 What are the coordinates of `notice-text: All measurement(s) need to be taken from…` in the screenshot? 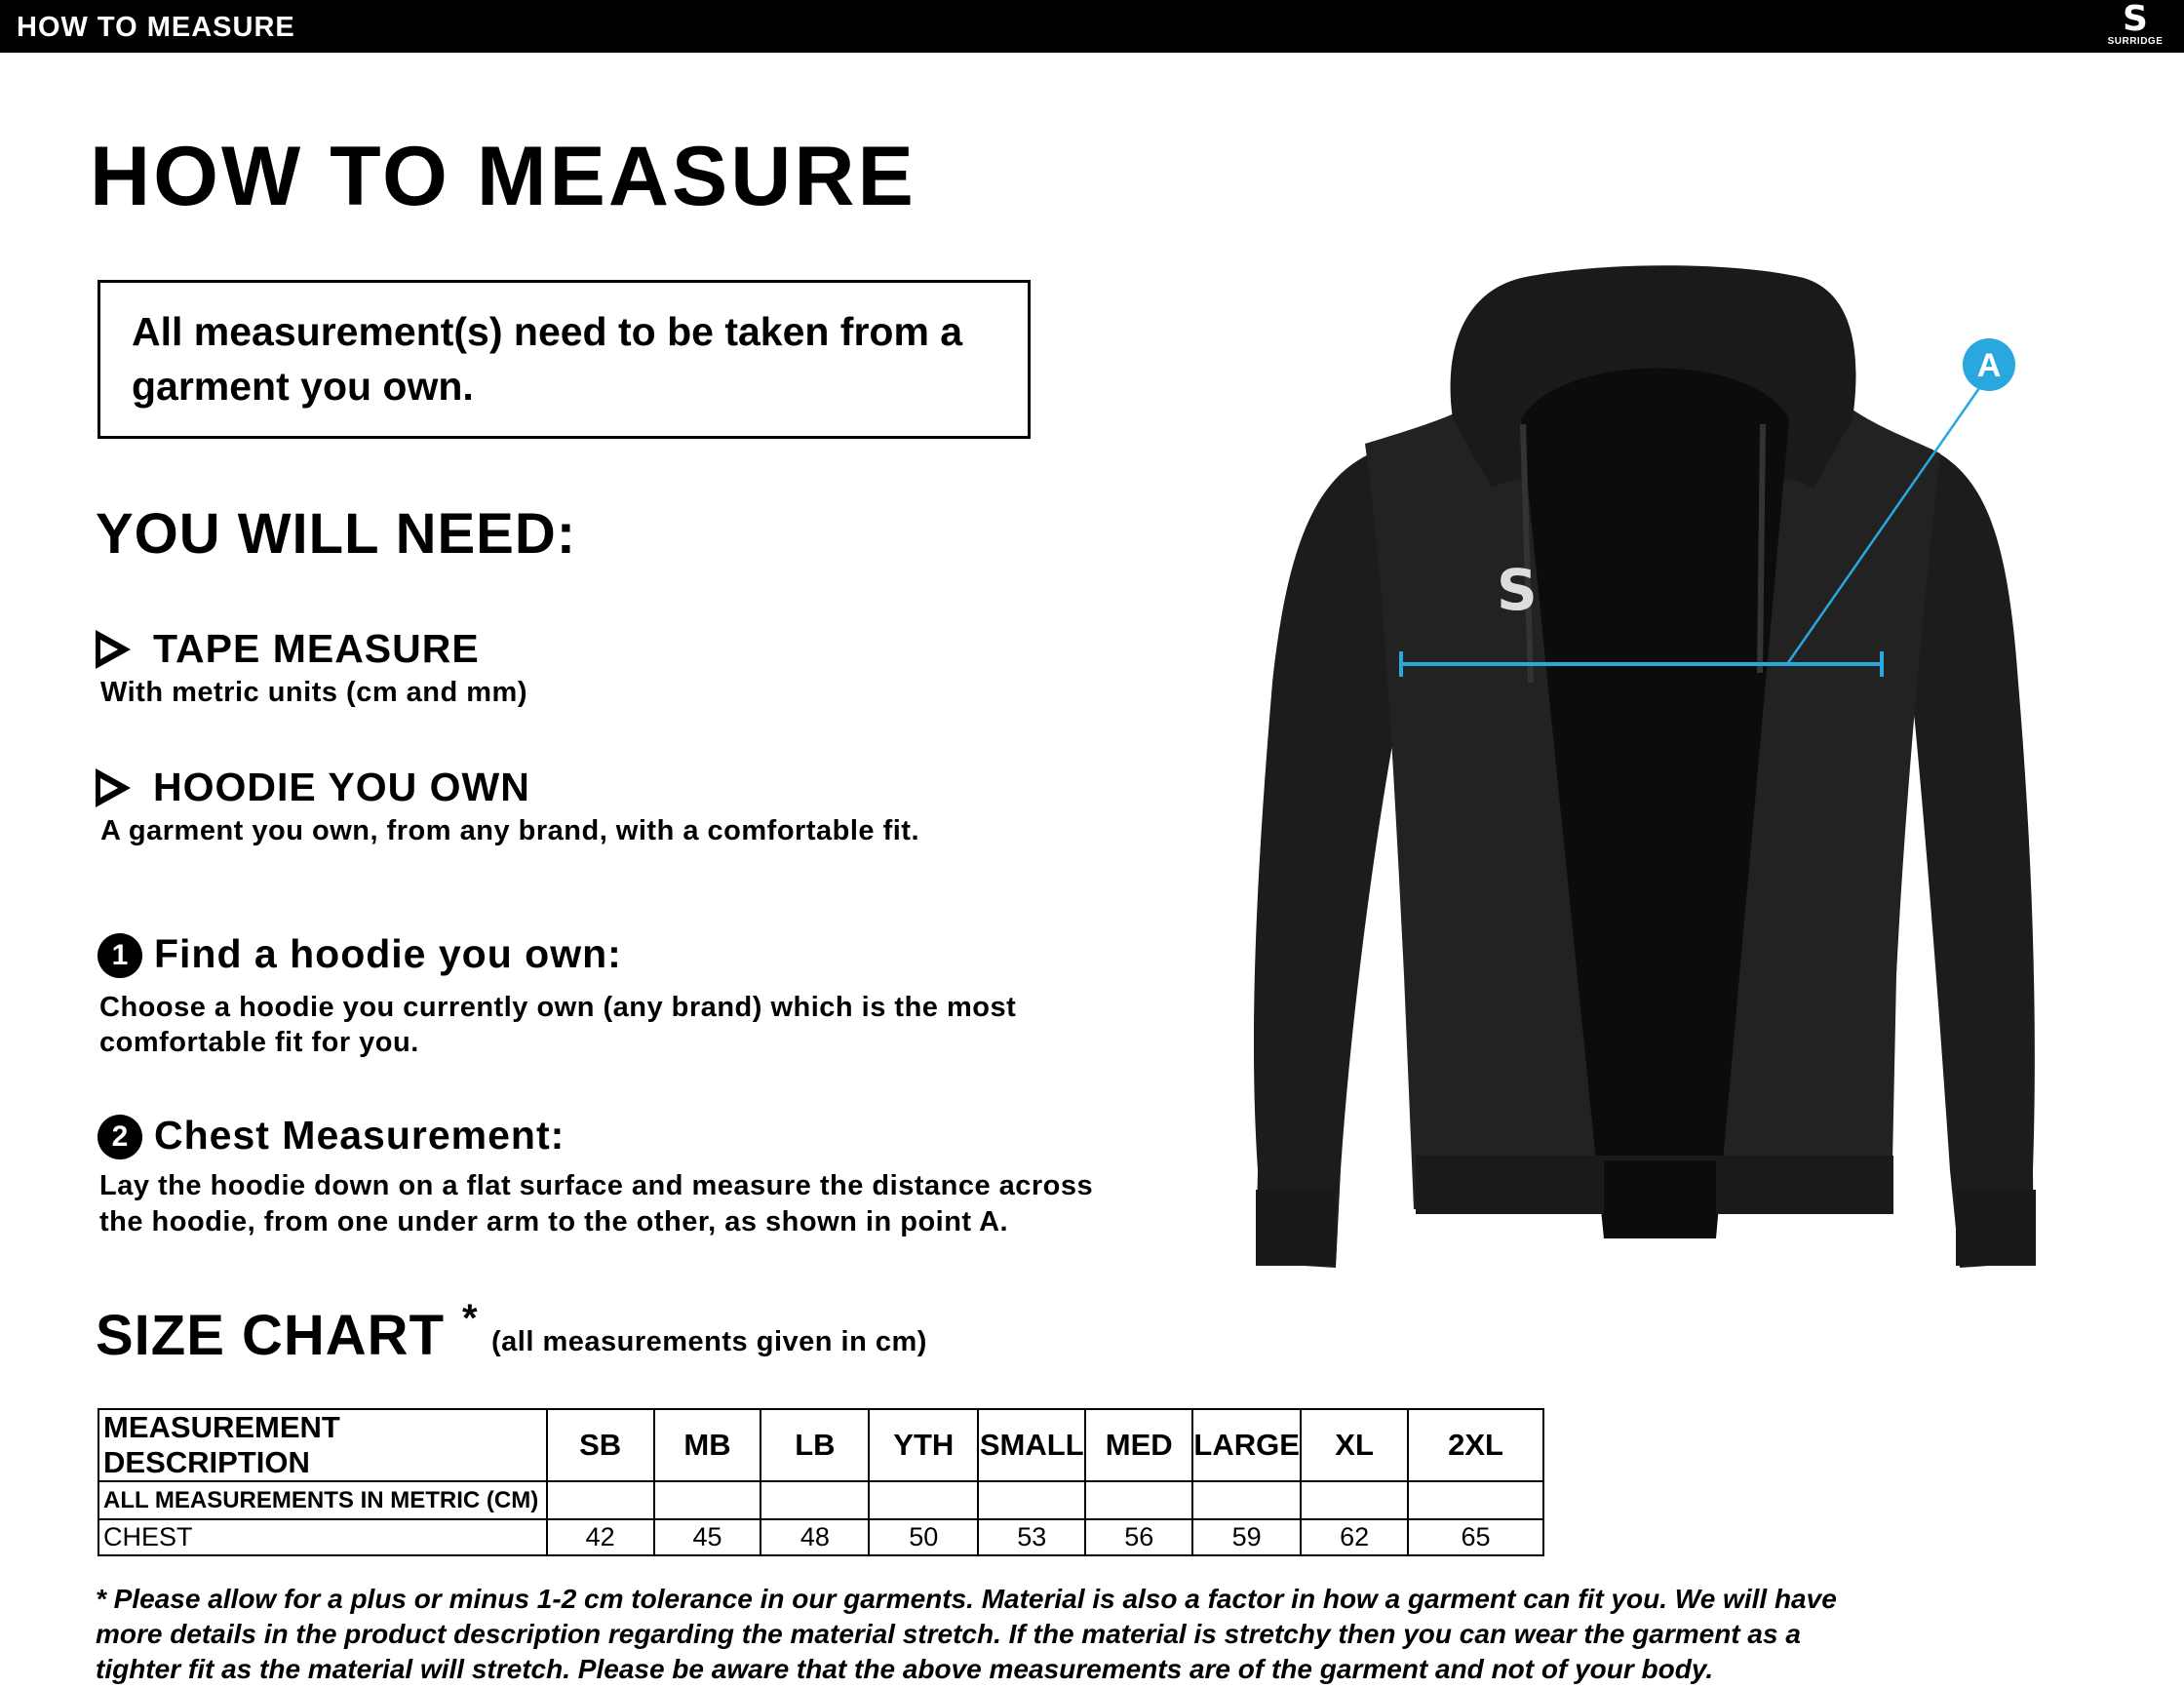 It's located at (547, 359).